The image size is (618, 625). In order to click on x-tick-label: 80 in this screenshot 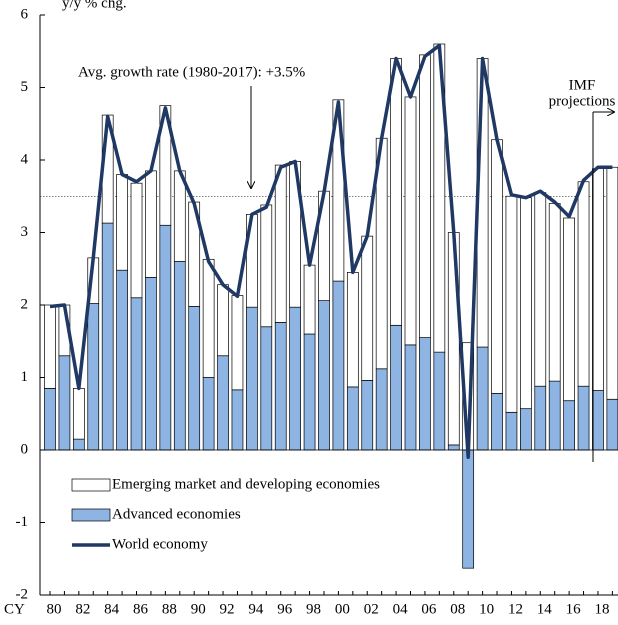, I will do `click(54, 609)`.